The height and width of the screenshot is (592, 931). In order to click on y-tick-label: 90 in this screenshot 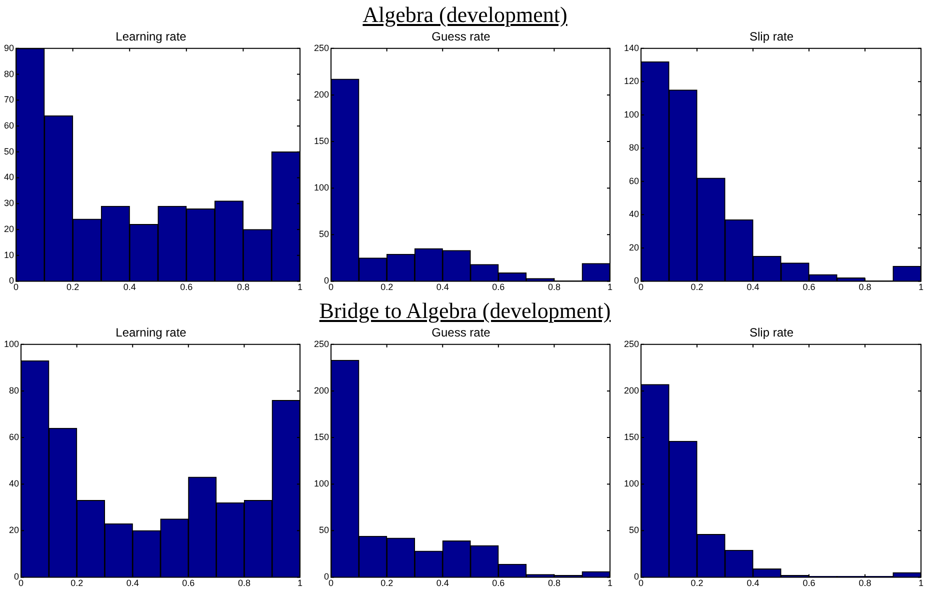, I will do `click(9, 47)`.